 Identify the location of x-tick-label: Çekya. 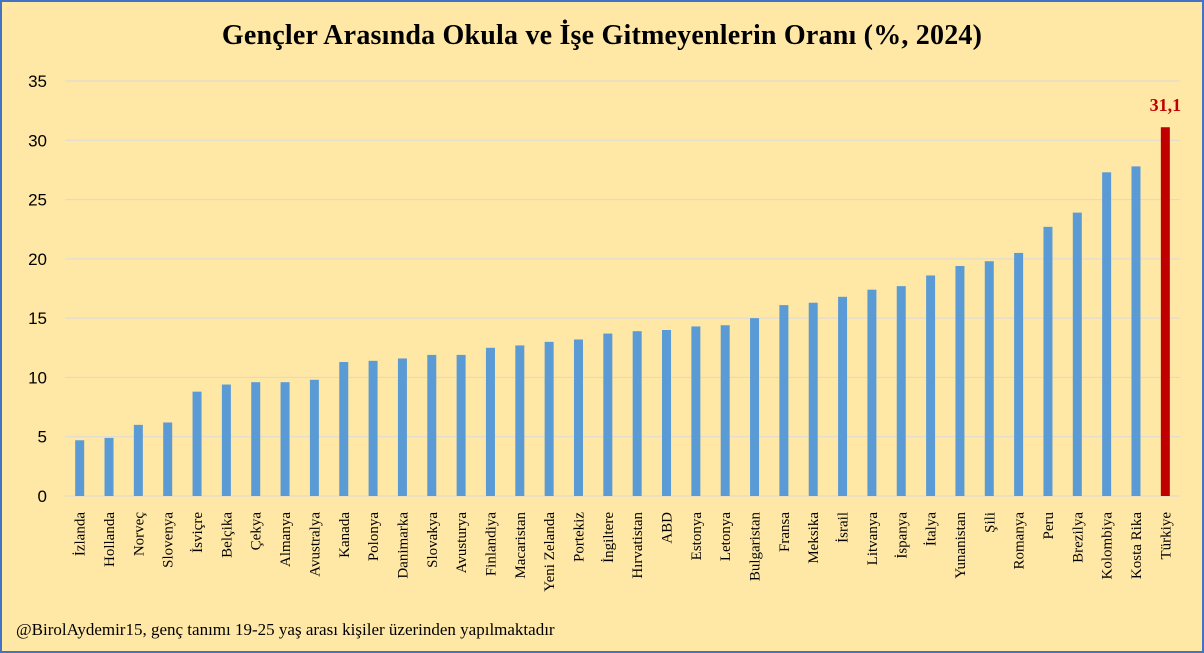
(257, 531).